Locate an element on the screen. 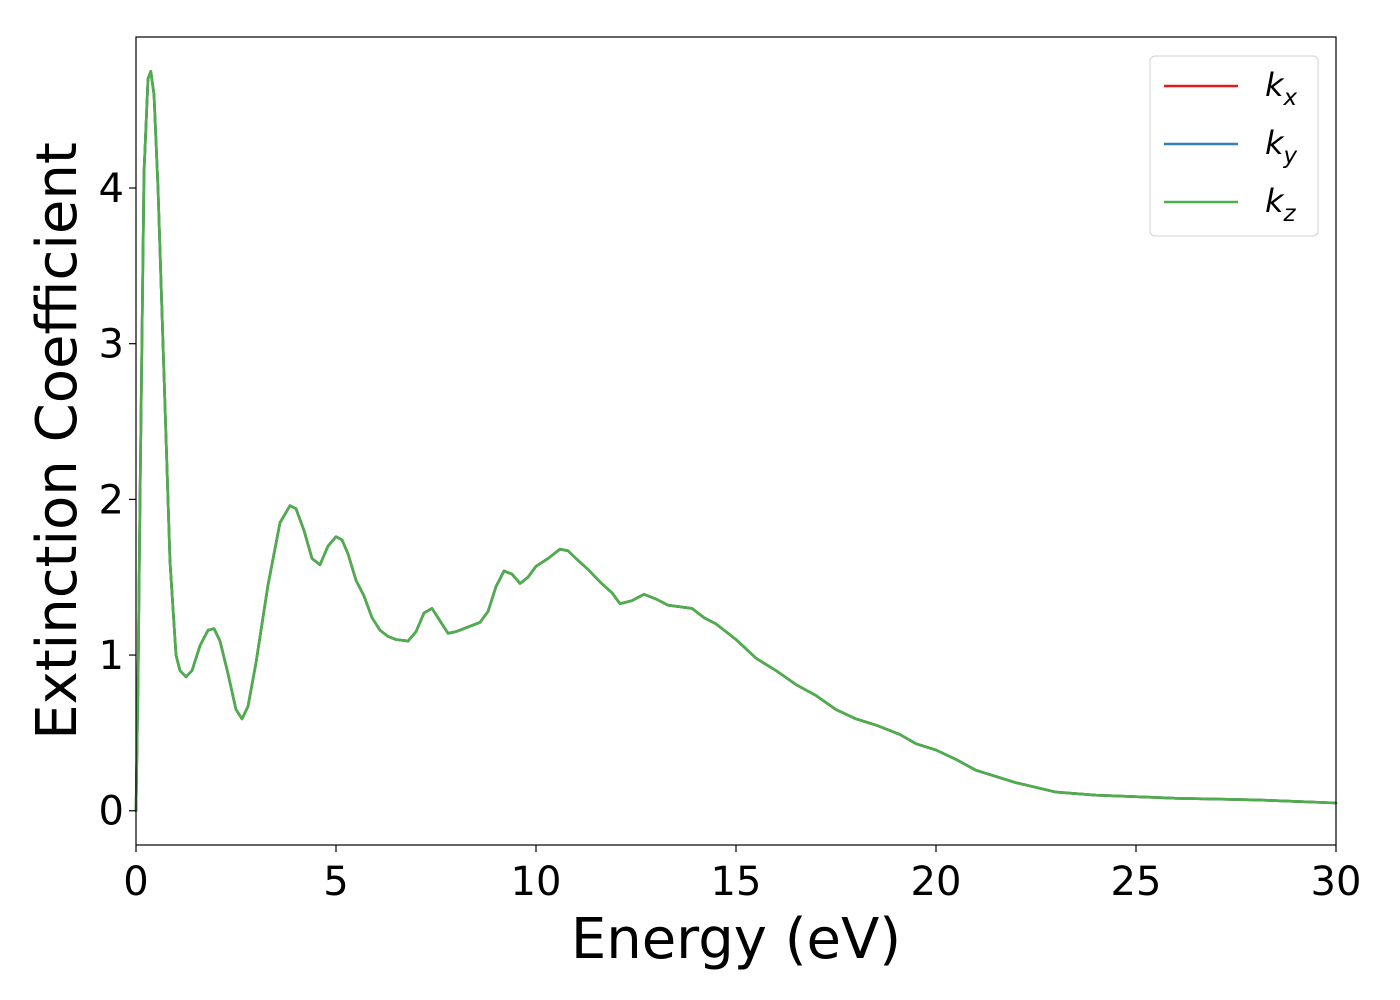 This screenshot has height=1000, width=1400. y-tick-label: 1 is located at coordinates (111, 656).